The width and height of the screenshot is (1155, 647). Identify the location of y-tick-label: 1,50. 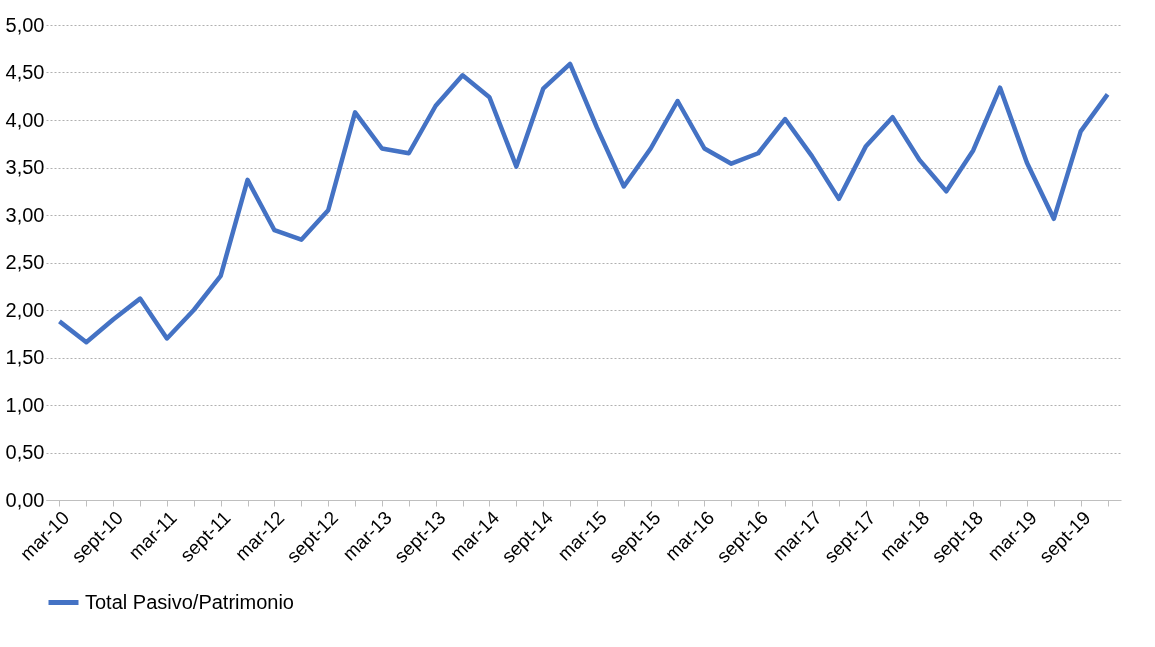
(25, 357).